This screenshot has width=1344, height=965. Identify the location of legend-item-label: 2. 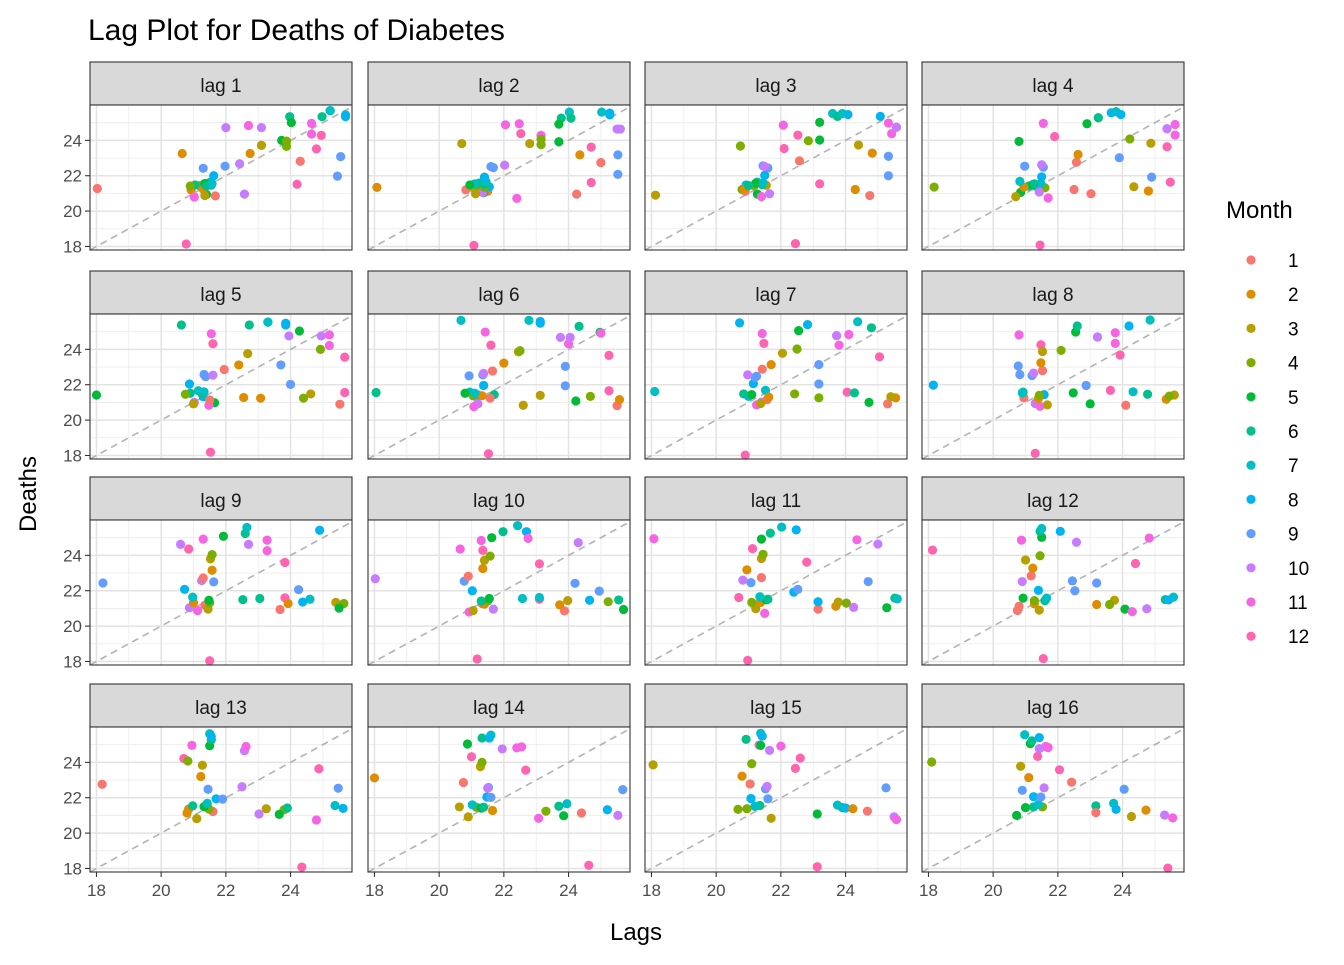
(1293, 295).